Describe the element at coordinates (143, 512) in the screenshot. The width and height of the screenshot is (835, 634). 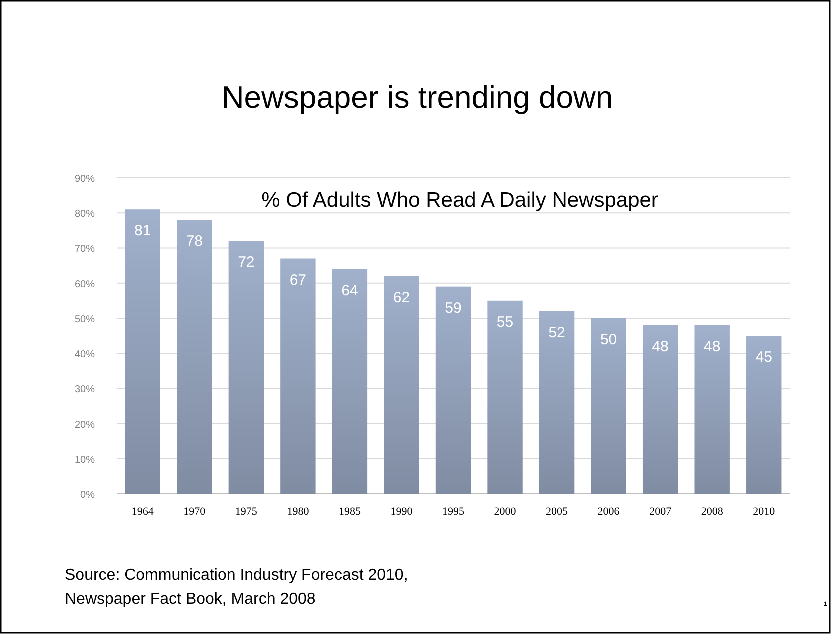
I see `x-tick-label: 1964` at that location.